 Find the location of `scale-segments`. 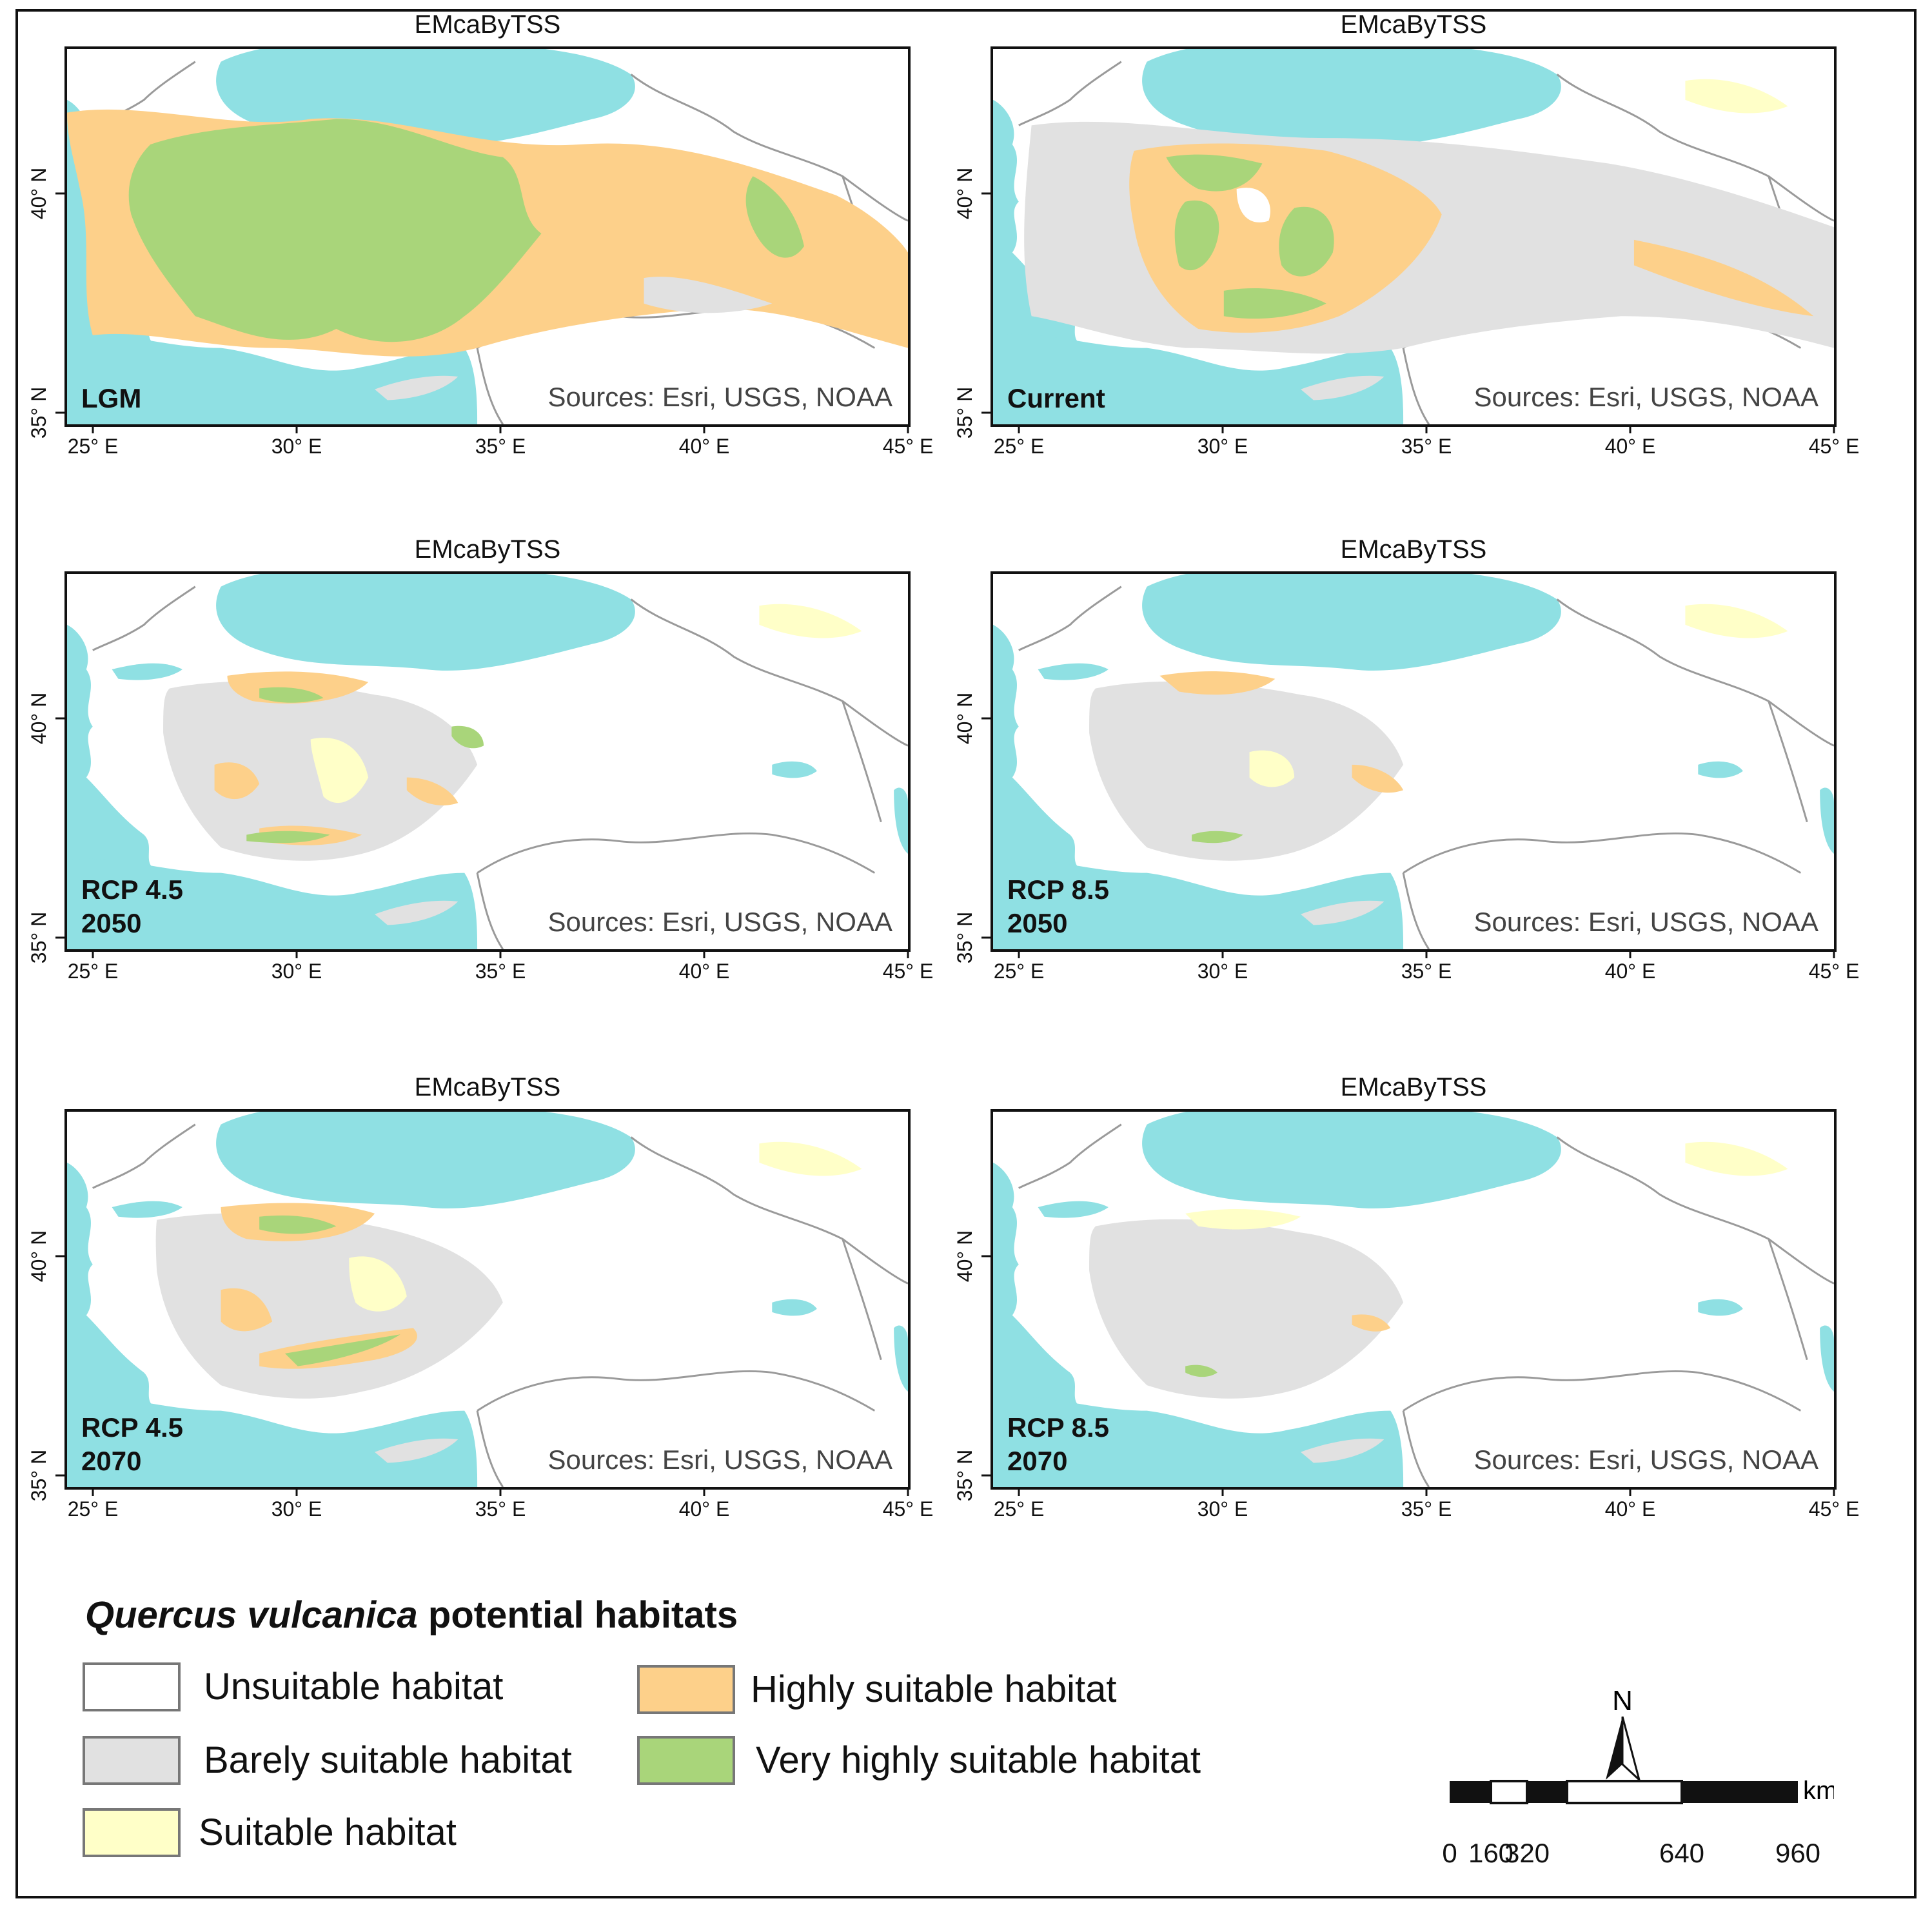

scale-segments is located at coordinates (1624, 1792).